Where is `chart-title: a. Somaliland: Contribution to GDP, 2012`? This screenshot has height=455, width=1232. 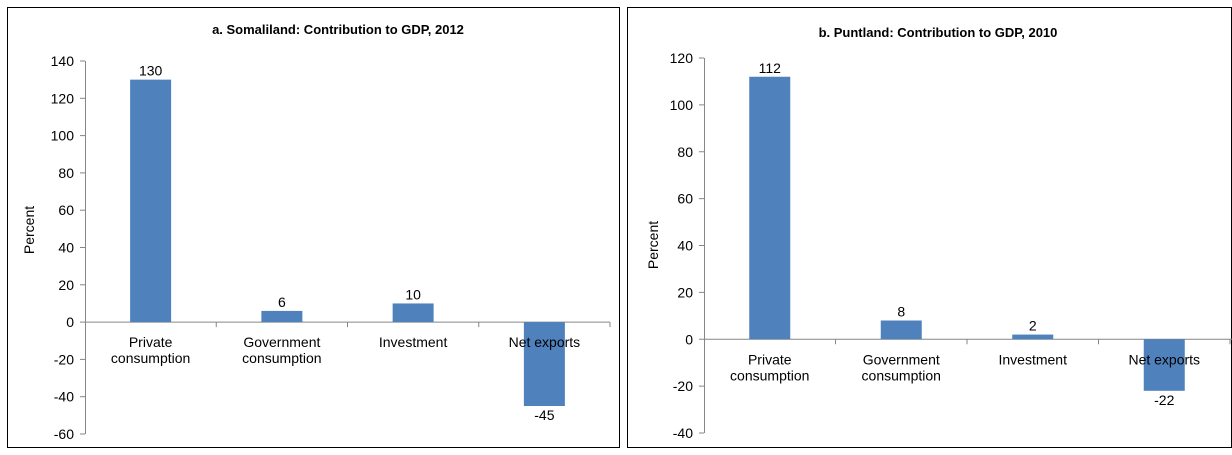
chart-title: a. Somaliland: Contribution to GDP, 2012 is located at coordinates (338, 29).